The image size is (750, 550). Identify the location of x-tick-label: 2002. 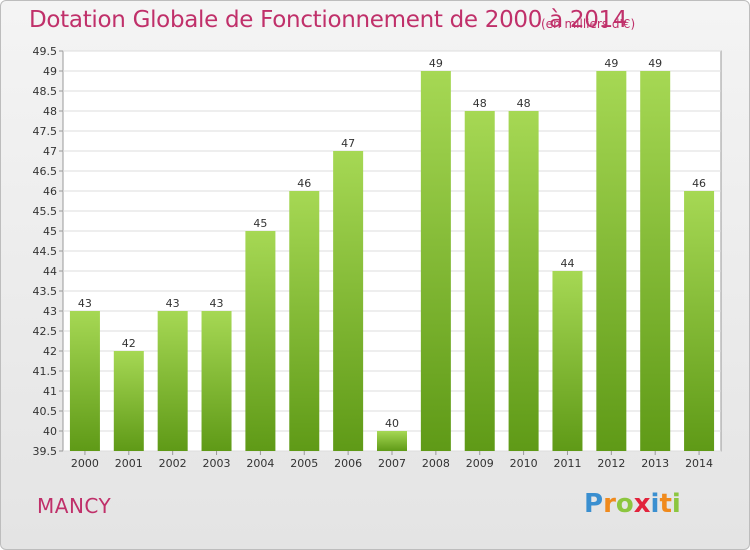
(173, 463).